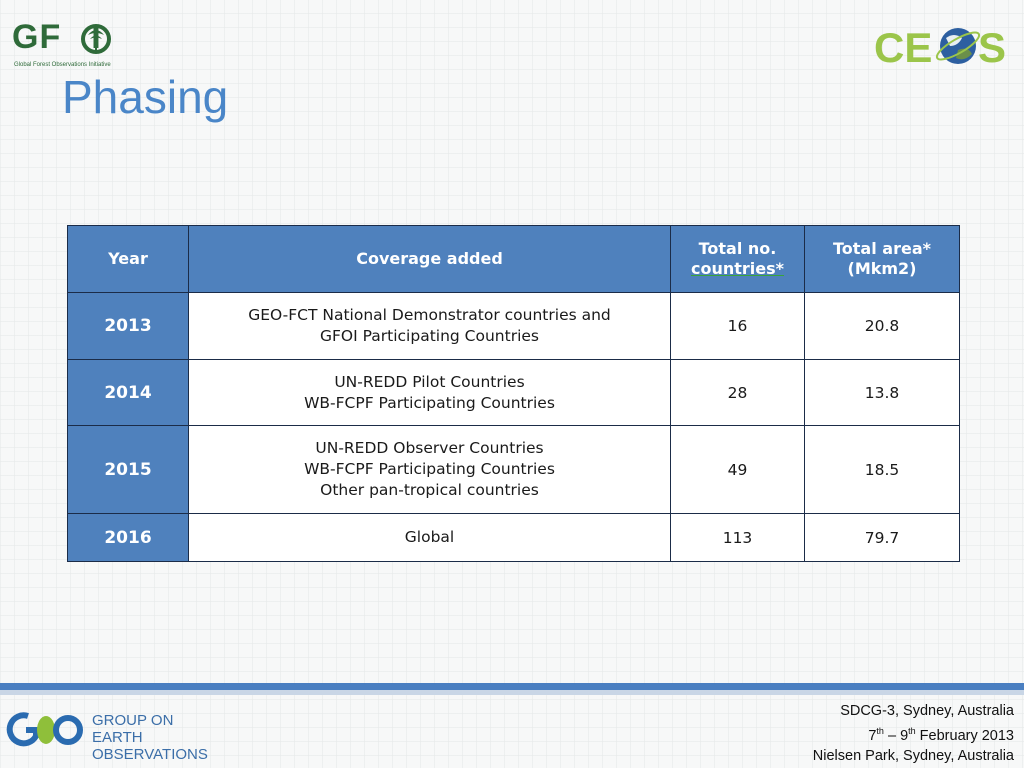 The height and width of the screenshot is (768, 1024). Describe the element at coordinates (927, 711) in the screenshot. I see `footer-line-1: SDCG-3, Sydney, Australia` at that location.